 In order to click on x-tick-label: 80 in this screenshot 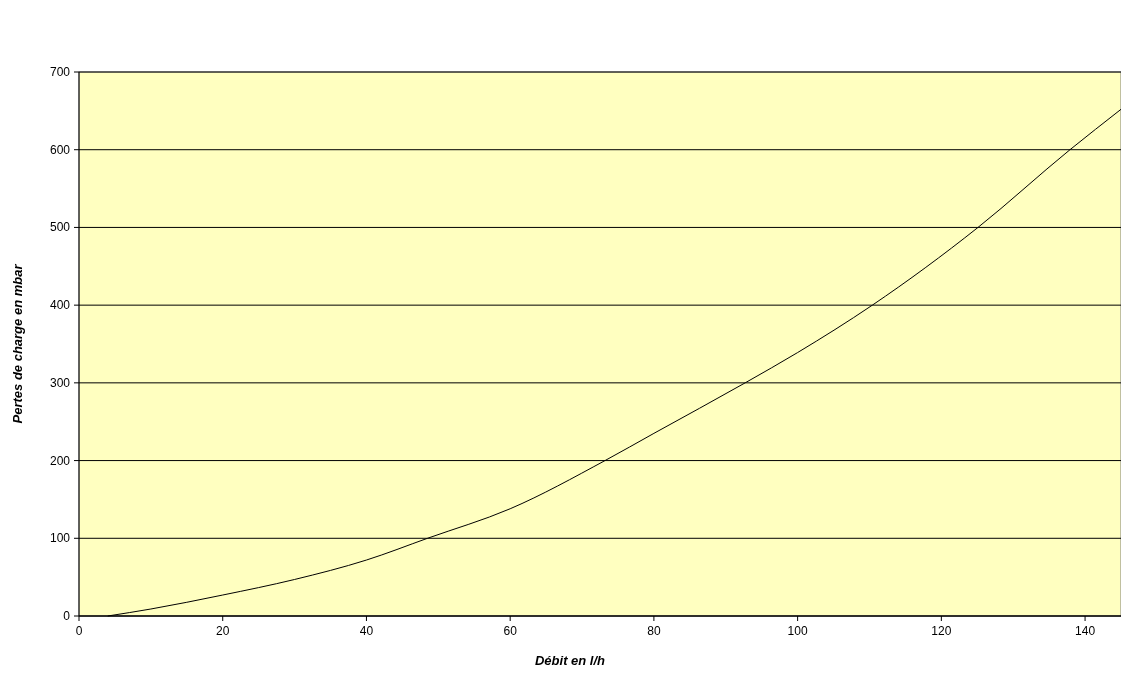, I will do `click(654, 631)`.